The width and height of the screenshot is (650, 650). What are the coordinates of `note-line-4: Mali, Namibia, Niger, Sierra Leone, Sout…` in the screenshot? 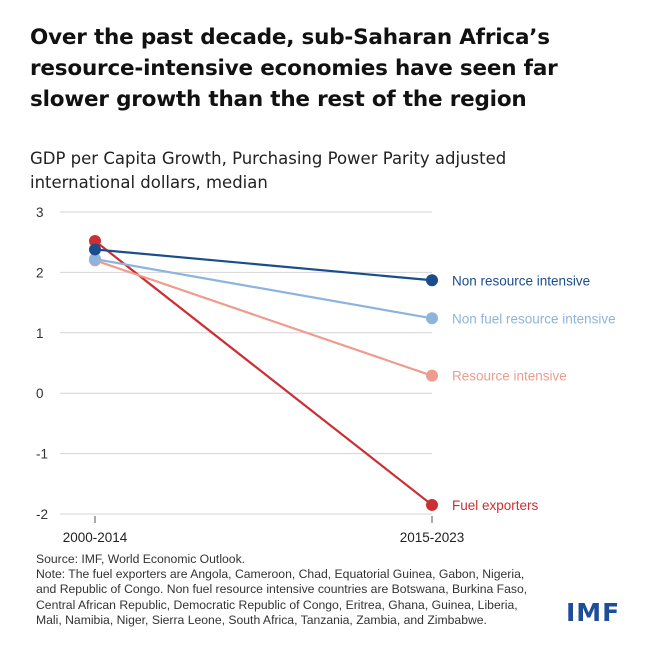 It's located at (261, 619).